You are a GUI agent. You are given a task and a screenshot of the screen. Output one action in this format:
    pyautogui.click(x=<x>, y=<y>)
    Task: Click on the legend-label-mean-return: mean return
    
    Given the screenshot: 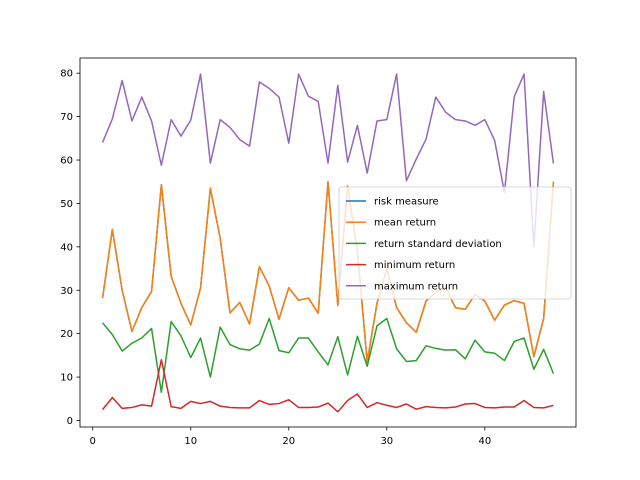 What is the action you would take?
    pyautogui.click(x=405, y=223)
    